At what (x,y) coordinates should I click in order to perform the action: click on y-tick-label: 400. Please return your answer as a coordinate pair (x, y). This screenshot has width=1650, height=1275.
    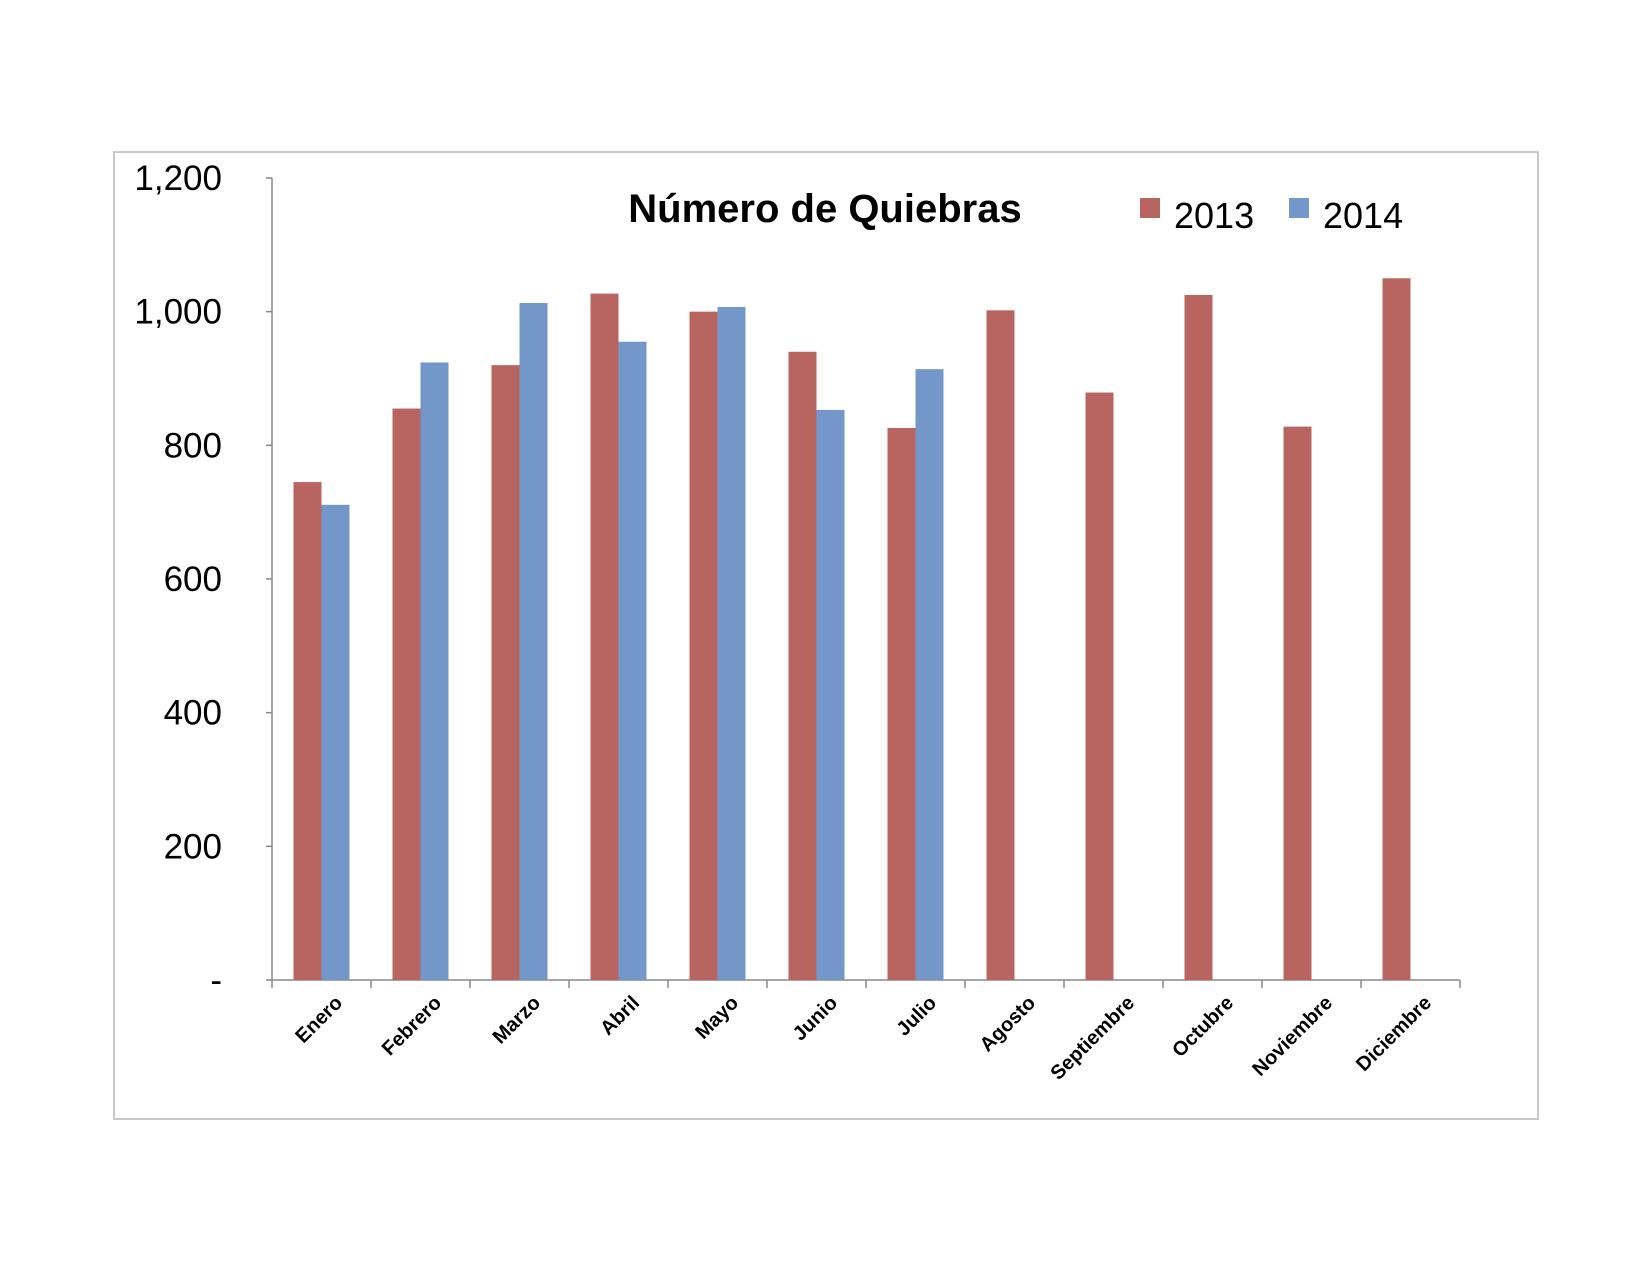
    Looking at the image, I should click on (193, 713).